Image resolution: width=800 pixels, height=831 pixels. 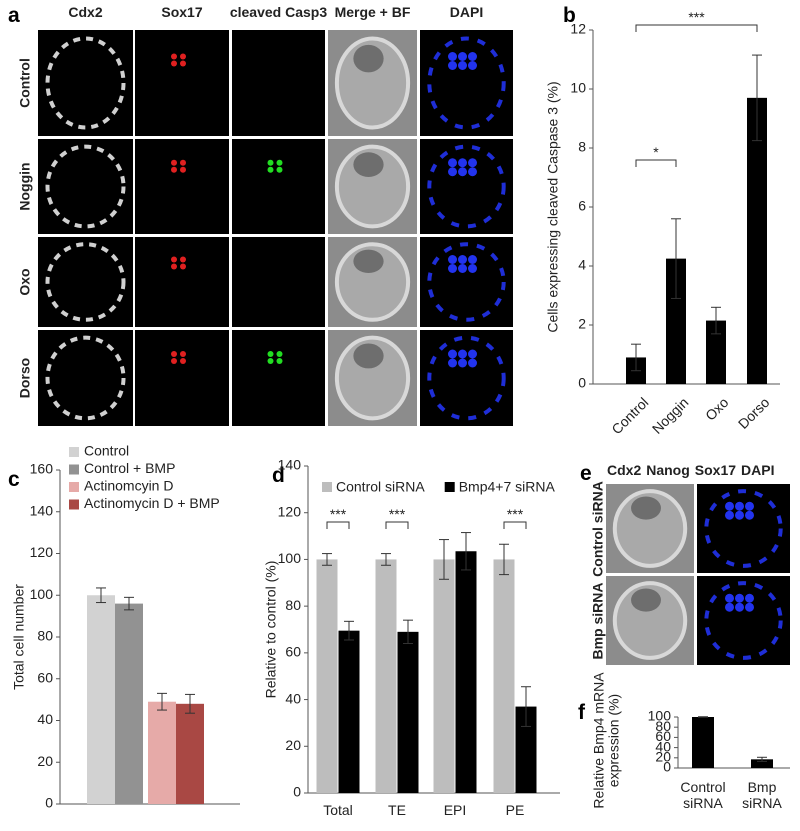 What do you see at coordinates (278, 12) in the screenshot?
I see `channel-label: cleaved Casp3` at bounding box center [278, 12].